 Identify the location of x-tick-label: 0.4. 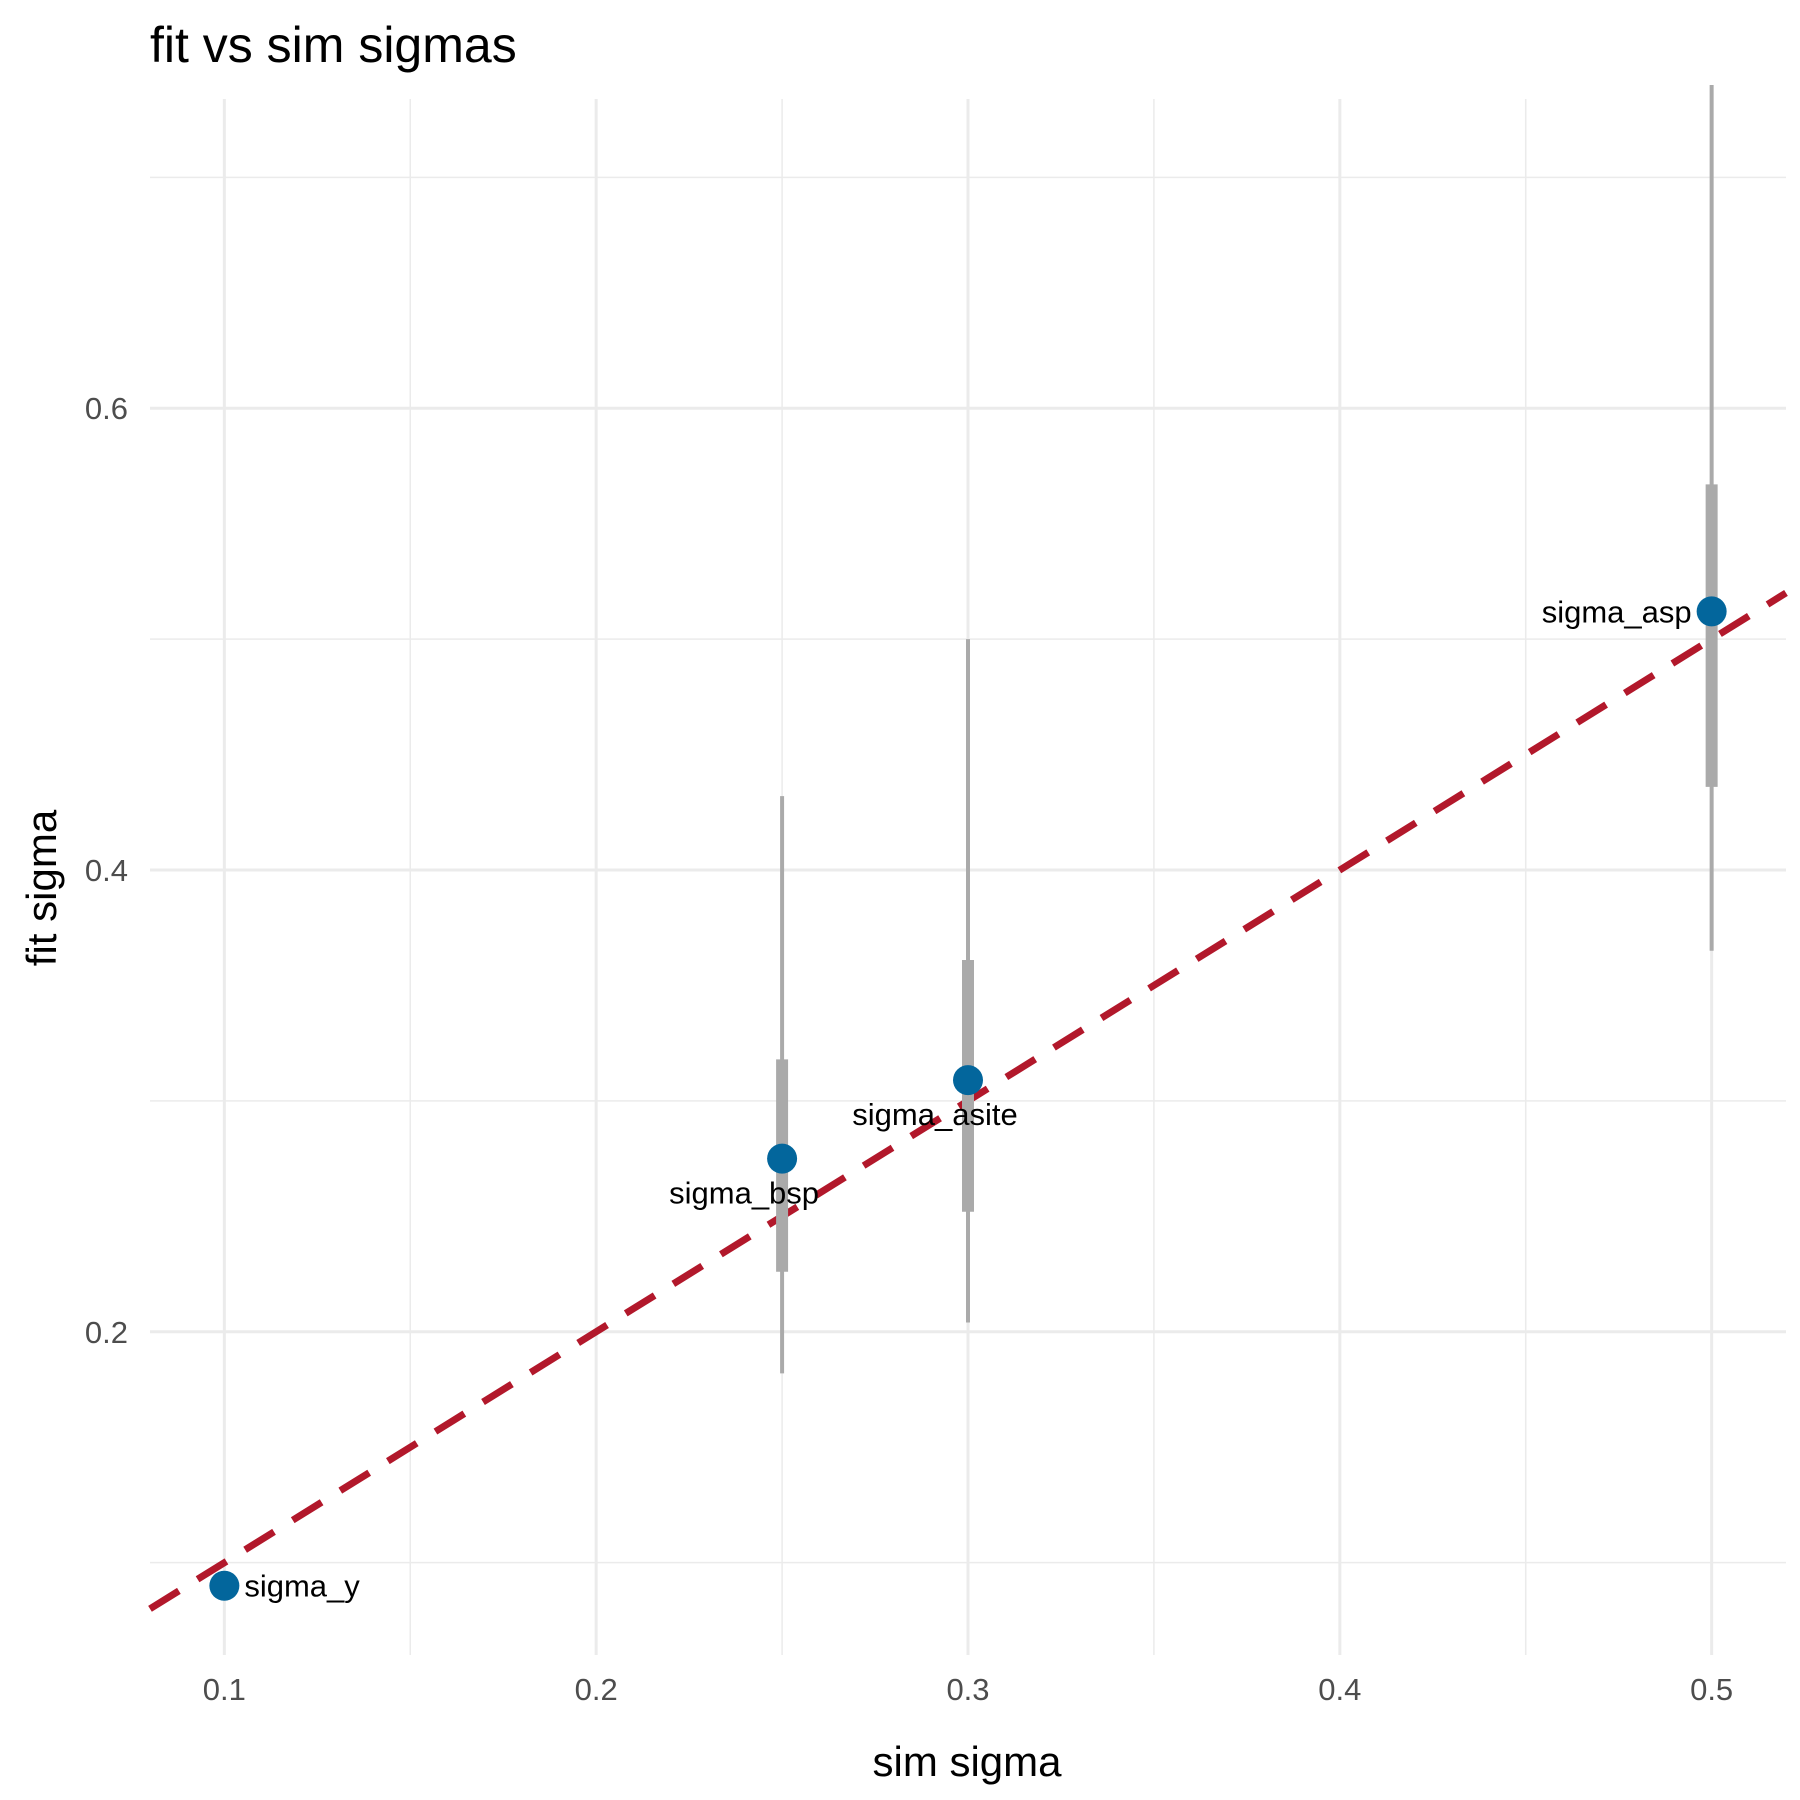
(1339, 1689).